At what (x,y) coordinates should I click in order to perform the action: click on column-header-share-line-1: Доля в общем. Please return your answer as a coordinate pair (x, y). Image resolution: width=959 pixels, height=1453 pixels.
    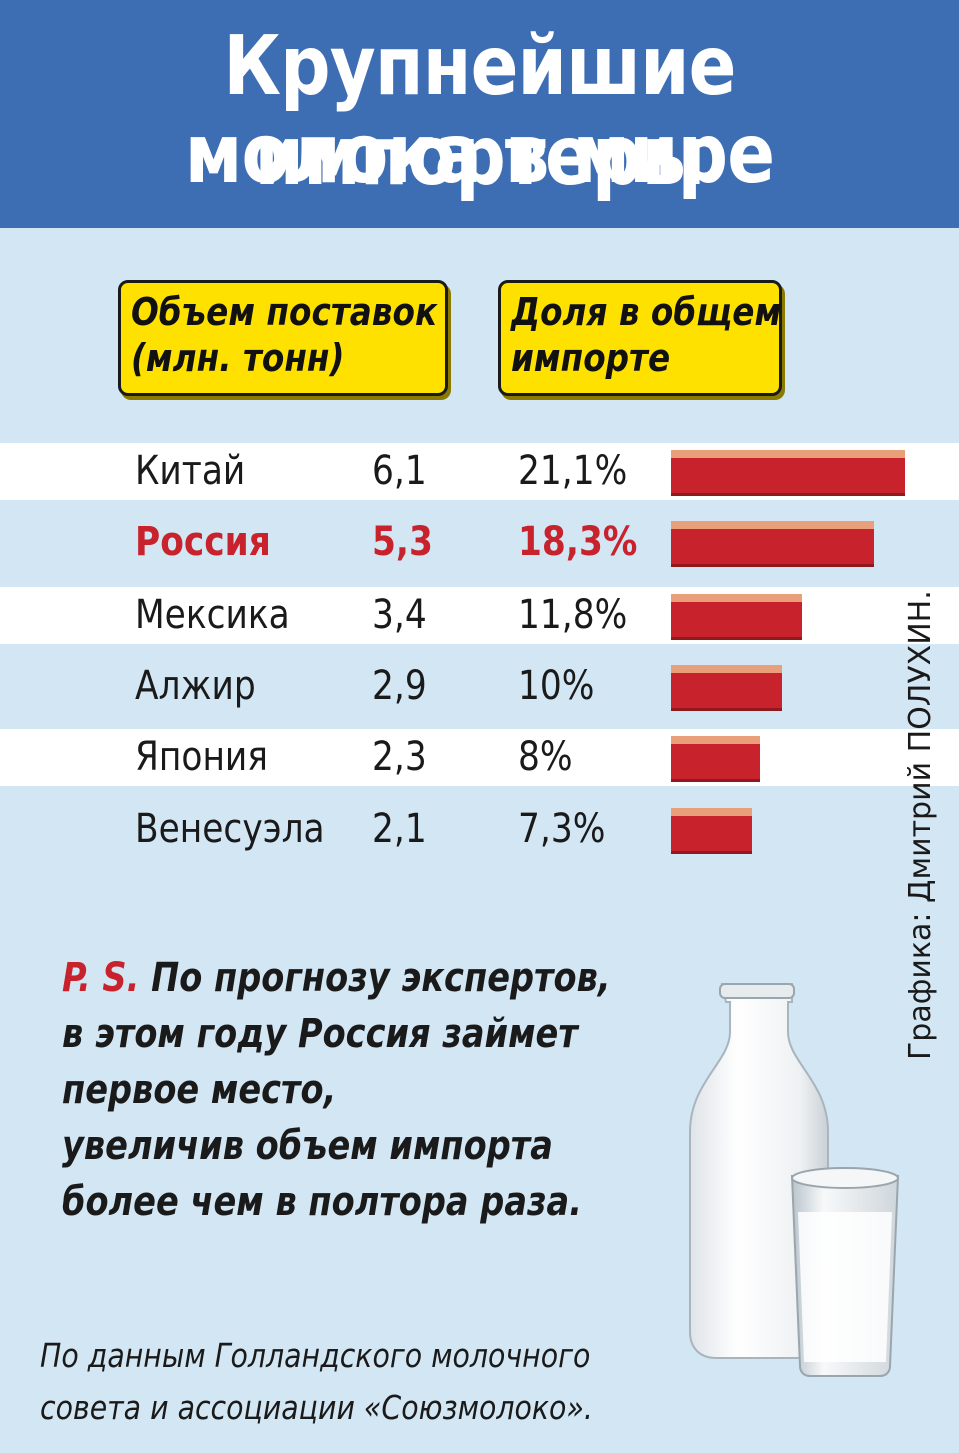
    Looking at the image, I should click on (646, 312).